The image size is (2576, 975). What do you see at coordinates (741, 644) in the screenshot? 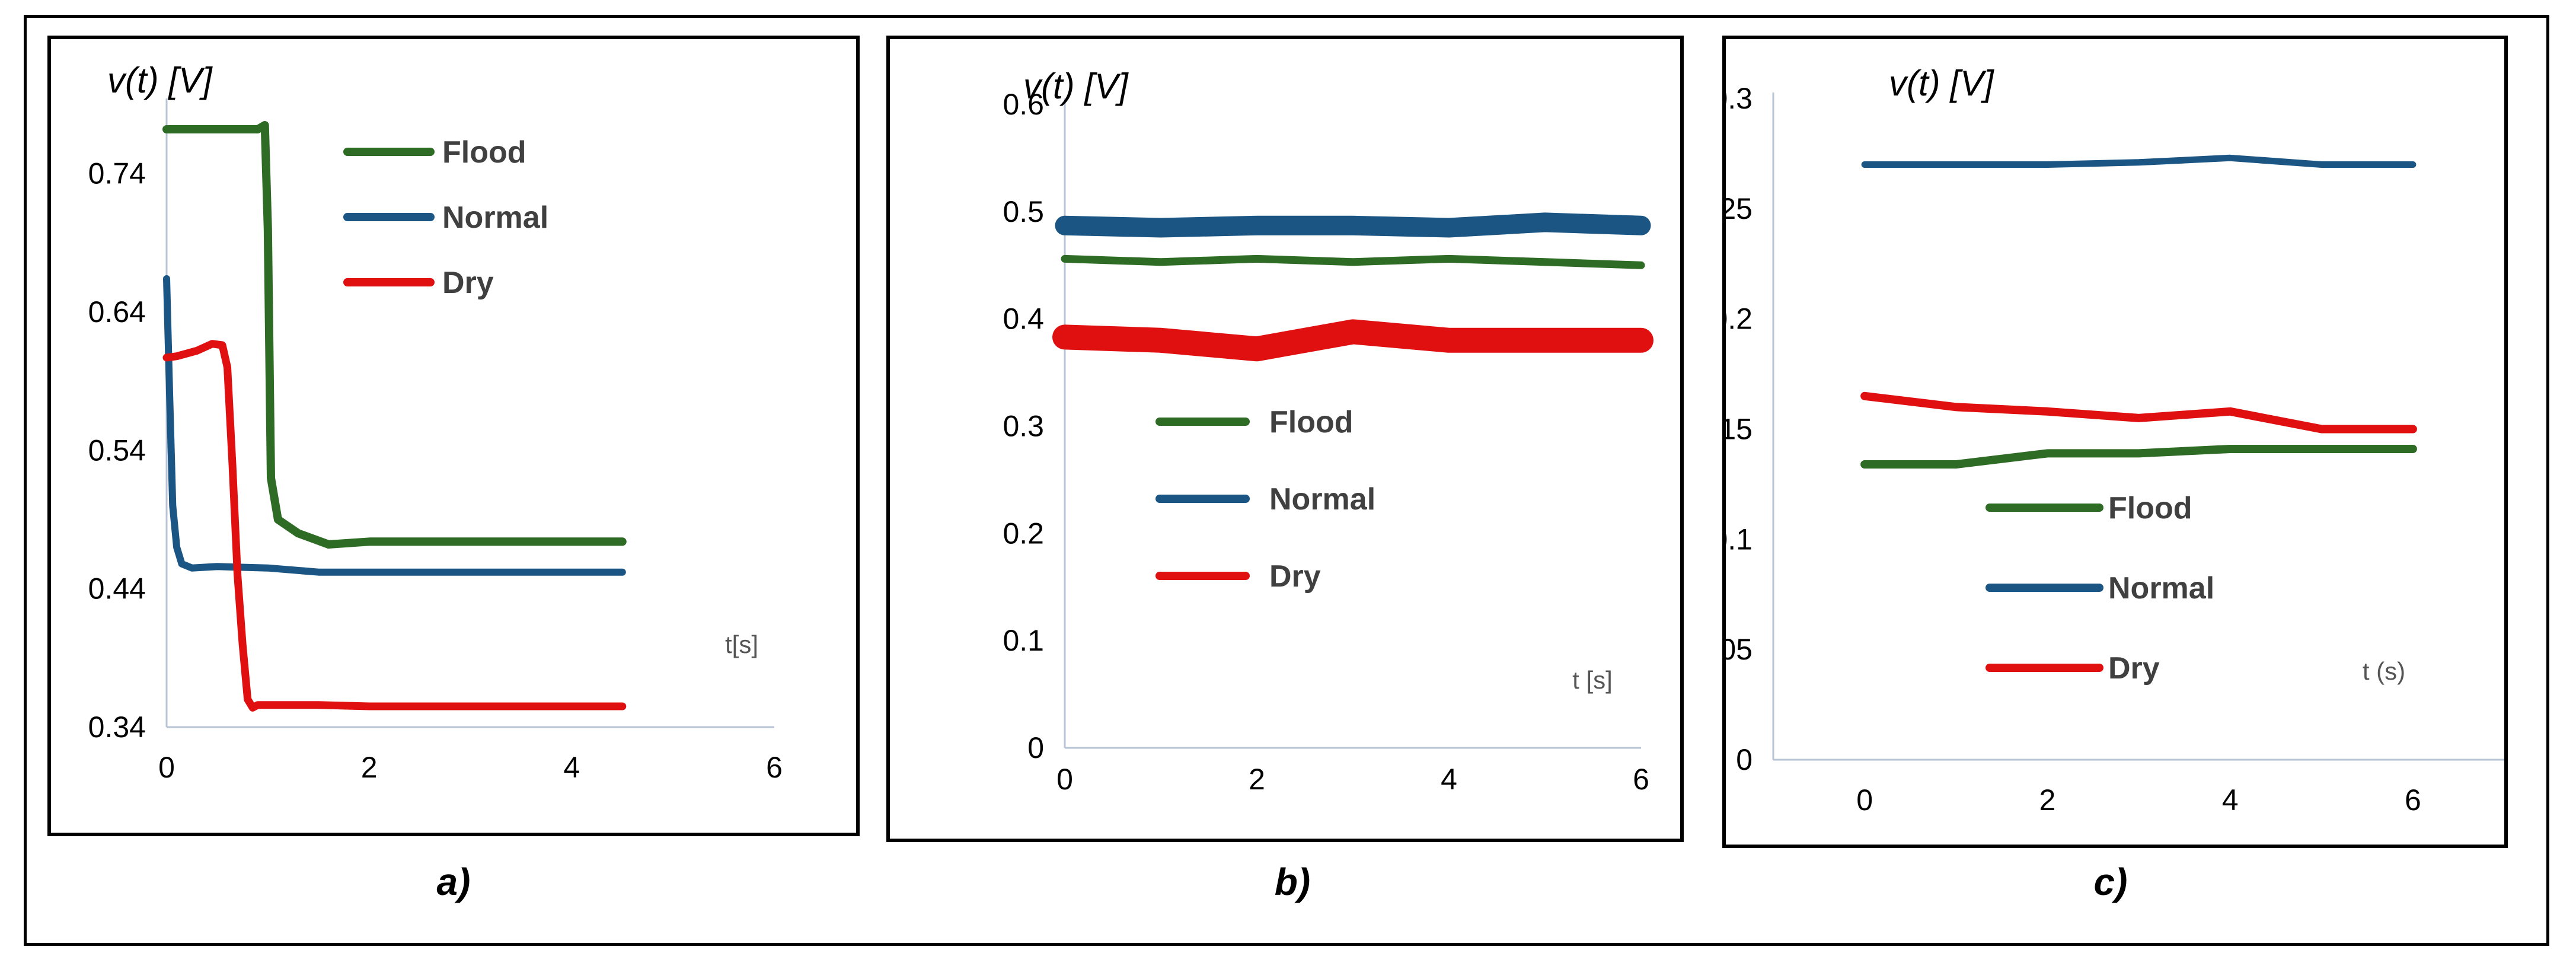
I see `chart-a-x-axis-label: t[s]` at bounding box center [741, 644].